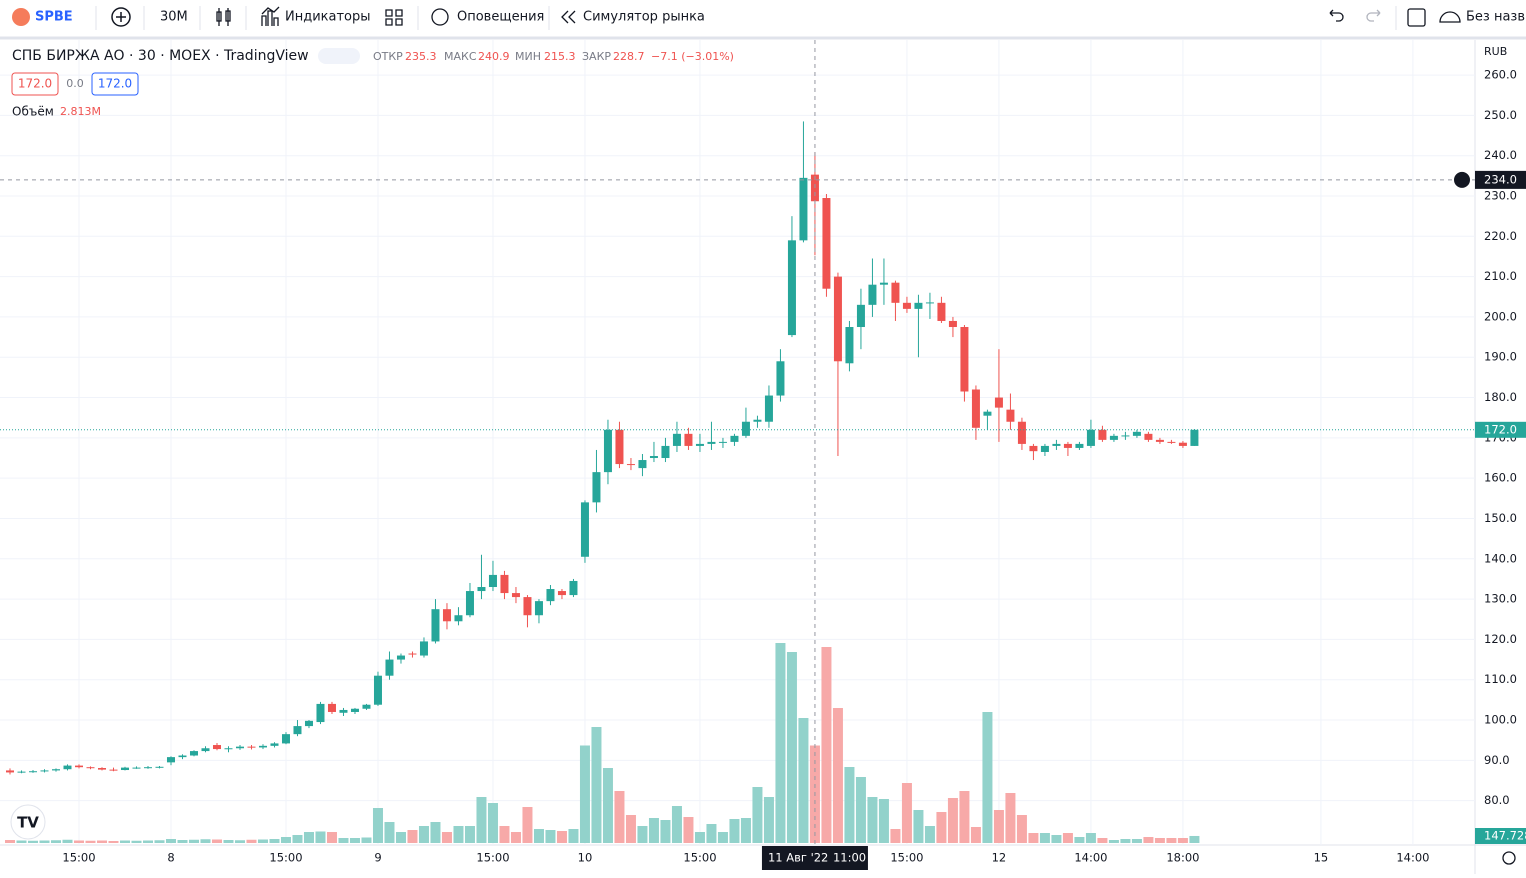 Image resolution: width=1526 pixels, height=878 pixels. Describe the element at coordinates (1500, 276) in the screenshot. I see `y-tick-label: 210.0` at that location.